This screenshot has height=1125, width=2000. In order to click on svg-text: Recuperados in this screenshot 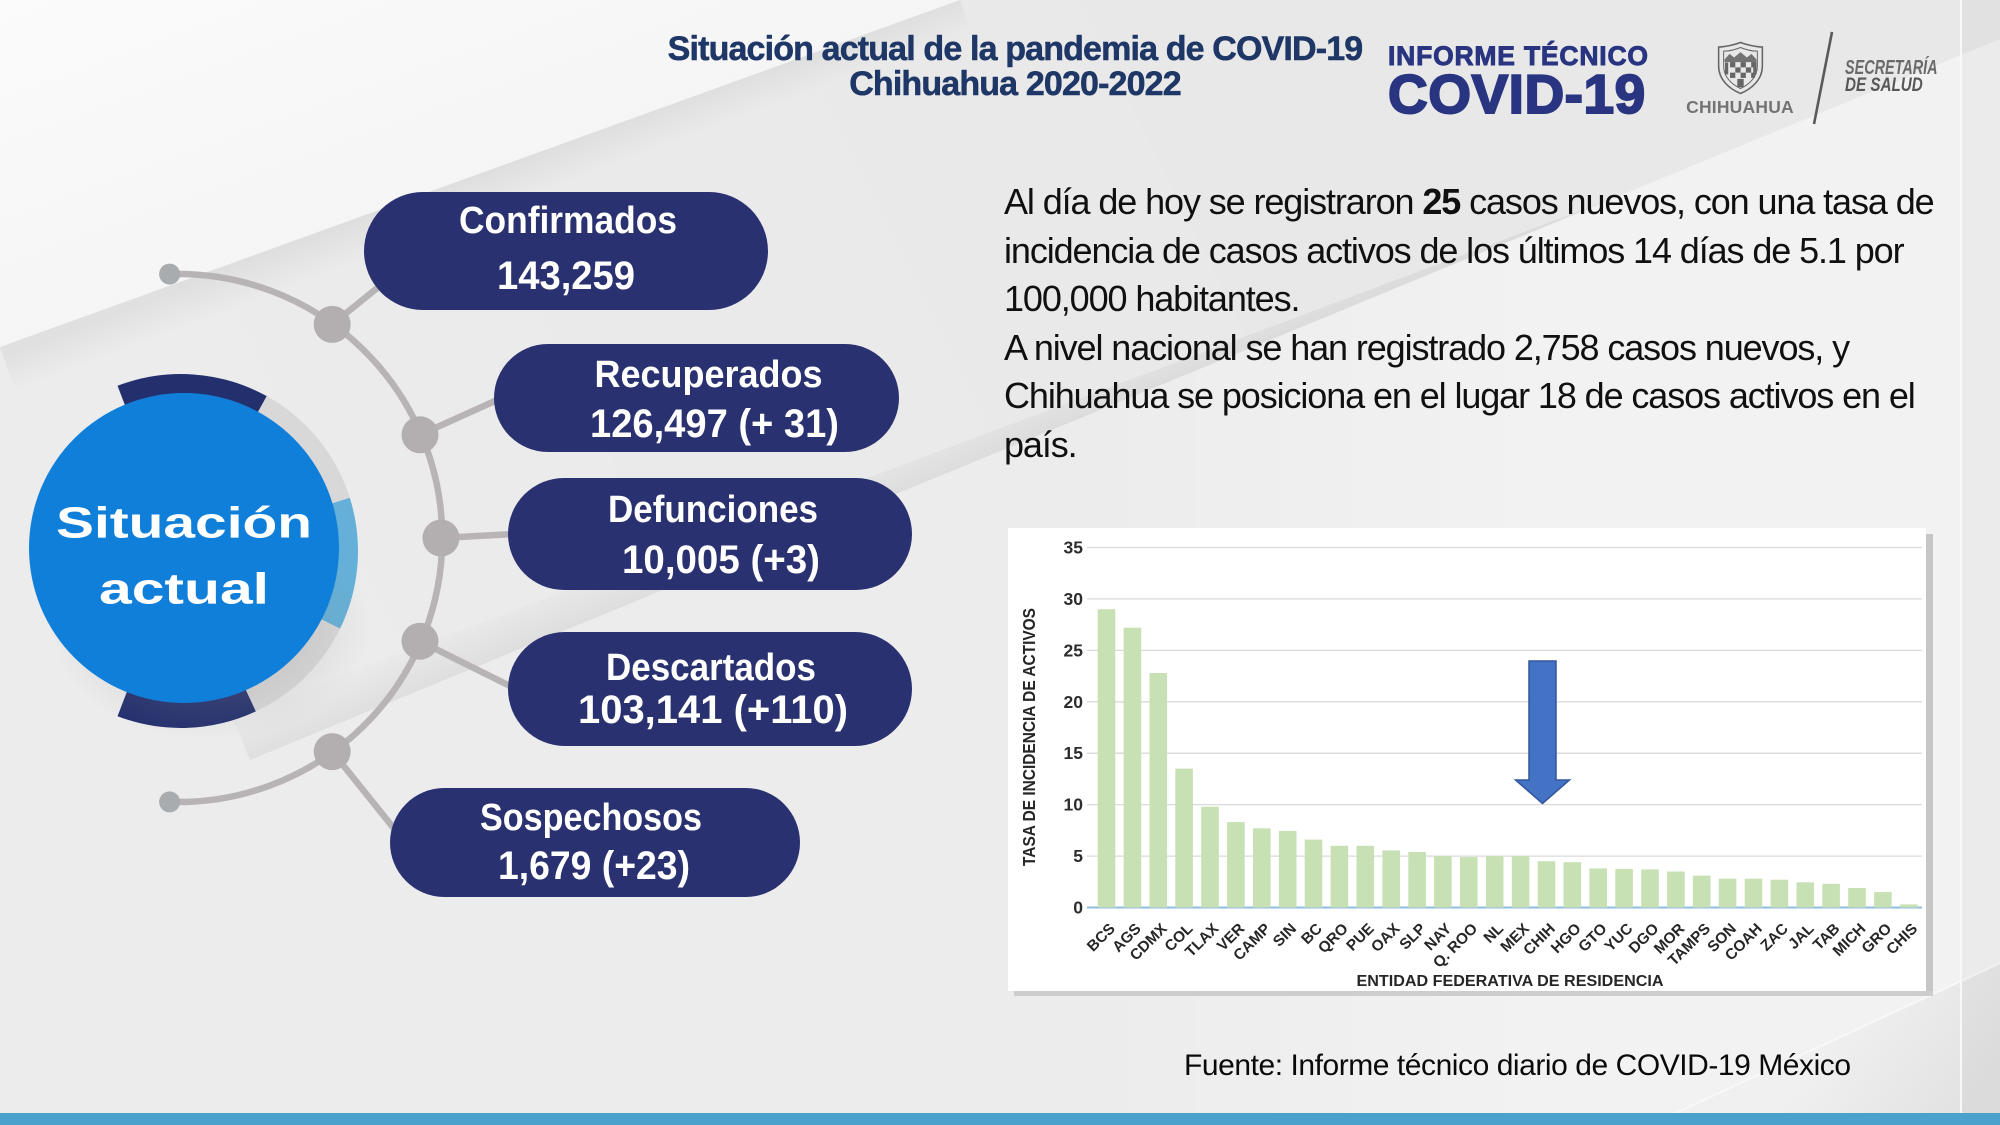, I will do `click(709, 375)`.